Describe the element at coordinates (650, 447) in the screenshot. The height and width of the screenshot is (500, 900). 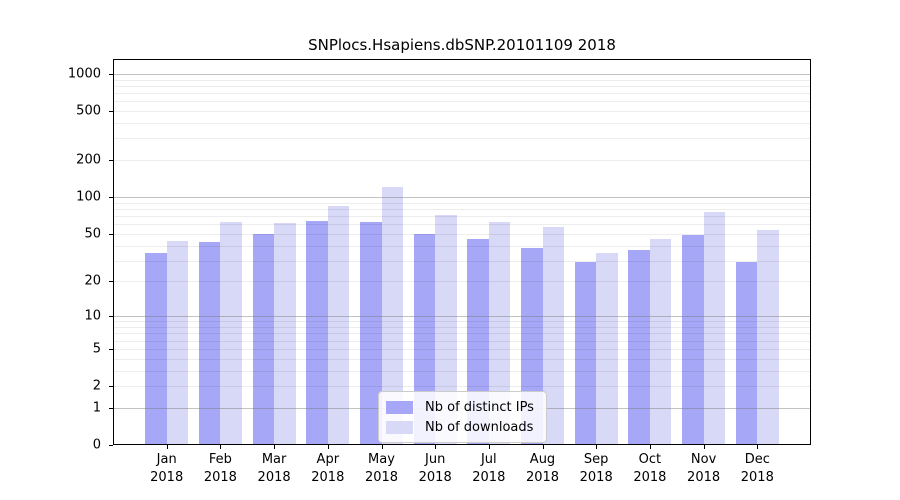
I see `x-tick-mark-oct` at that location.